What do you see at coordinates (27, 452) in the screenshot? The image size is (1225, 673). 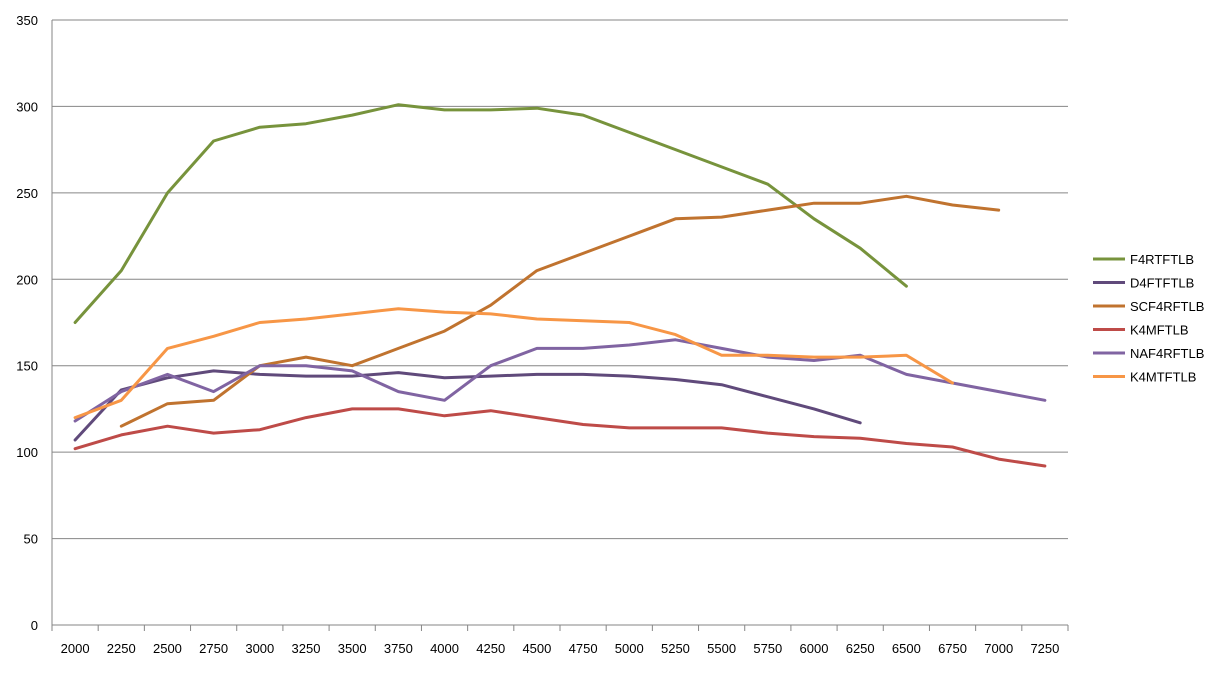 I see `y-tick-label: 100` at bounding box center [27, 452].